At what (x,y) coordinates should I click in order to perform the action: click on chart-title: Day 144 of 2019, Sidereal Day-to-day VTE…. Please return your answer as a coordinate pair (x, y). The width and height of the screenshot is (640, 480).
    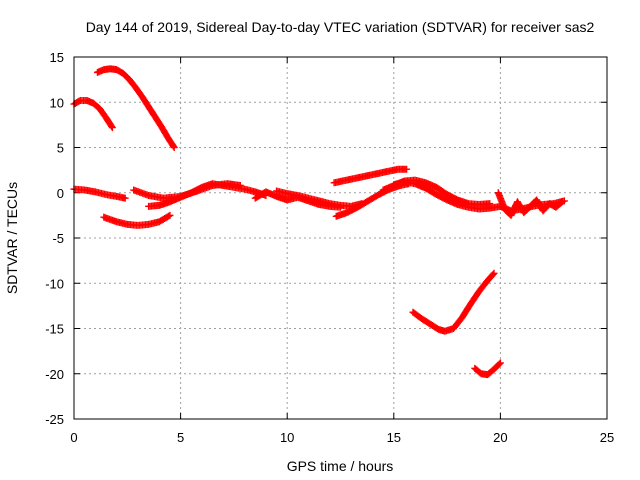
    Looking at the image, I should click on (340, 27).